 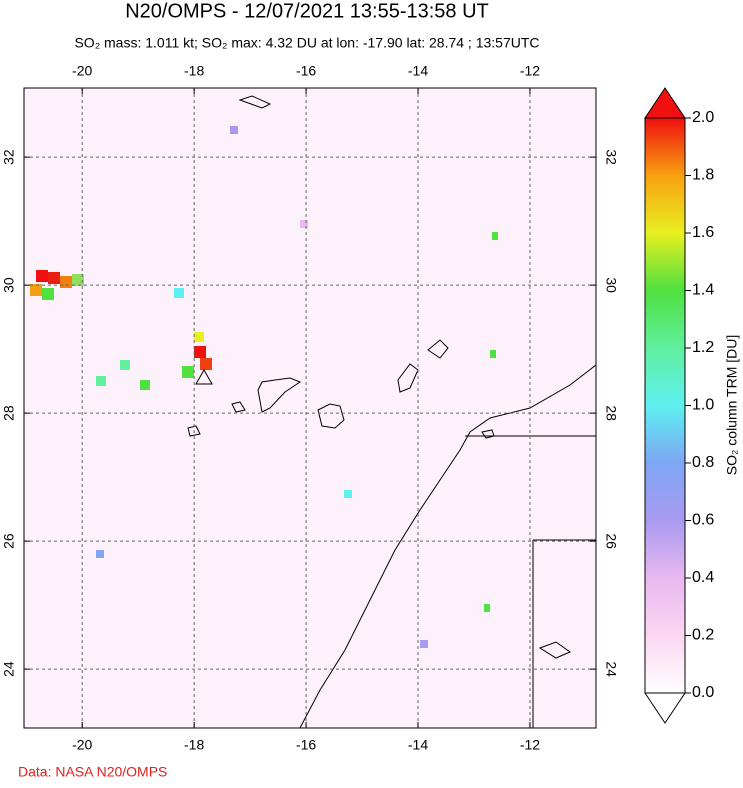 I want to click on volcano-marker, so click(x=204, y=376).